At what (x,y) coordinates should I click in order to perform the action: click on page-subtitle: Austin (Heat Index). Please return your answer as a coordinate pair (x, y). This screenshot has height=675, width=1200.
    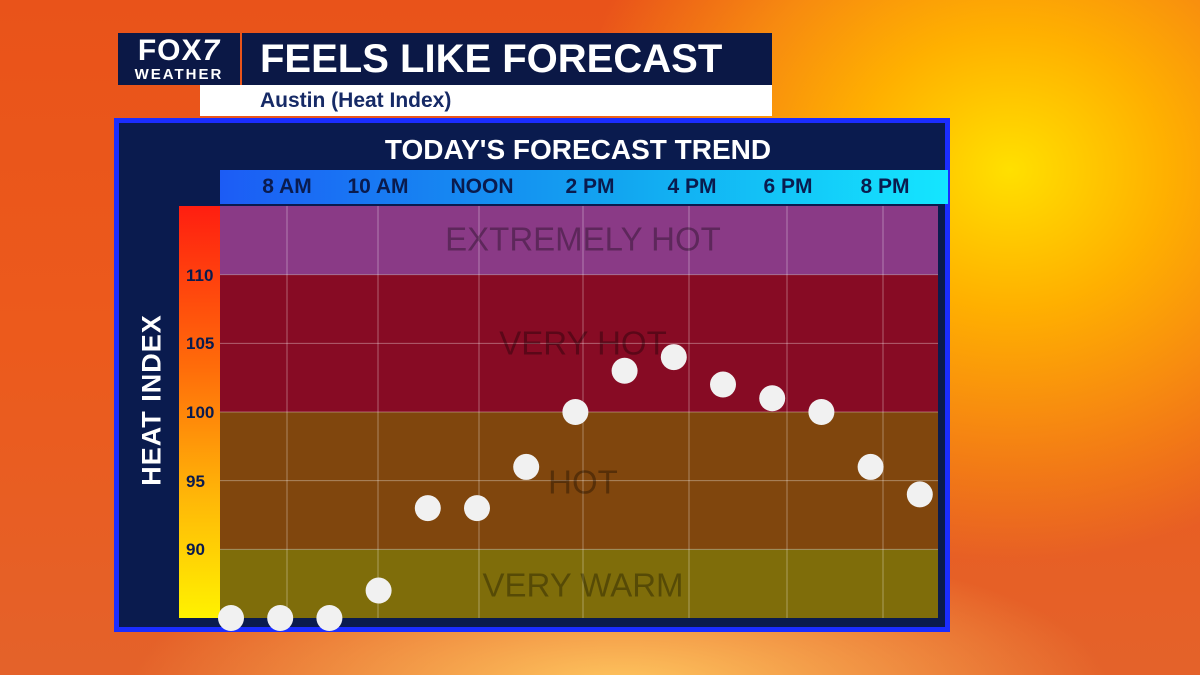
    Looking at the image, I should click on (356, 100).